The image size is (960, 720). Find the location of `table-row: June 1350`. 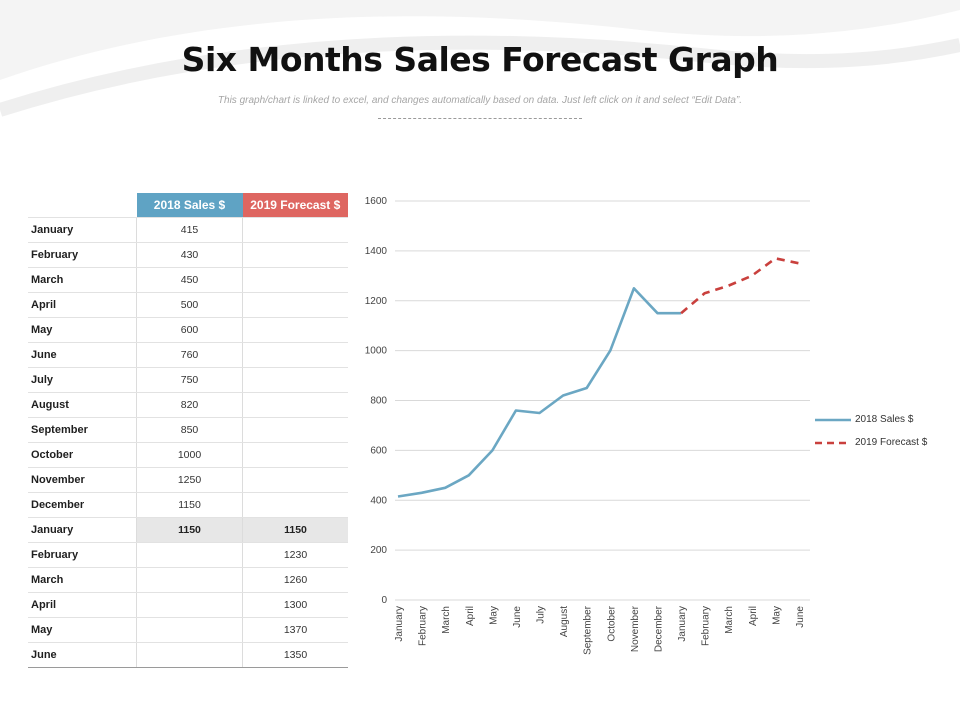

table-row: June 1350 is located at coordinates (188, 655).